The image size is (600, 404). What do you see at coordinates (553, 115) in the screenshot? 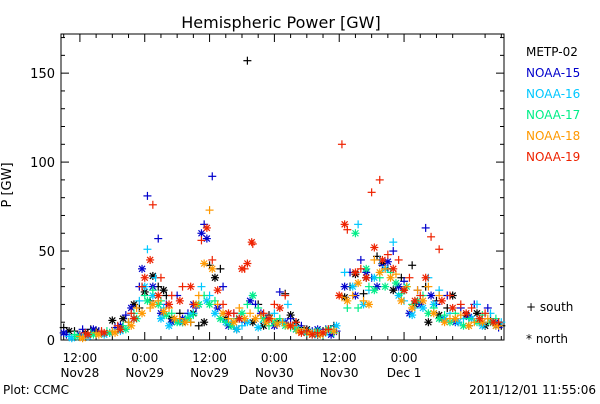
I see `legend-series-label: NOAA-17` at bounding box center [553, 115].